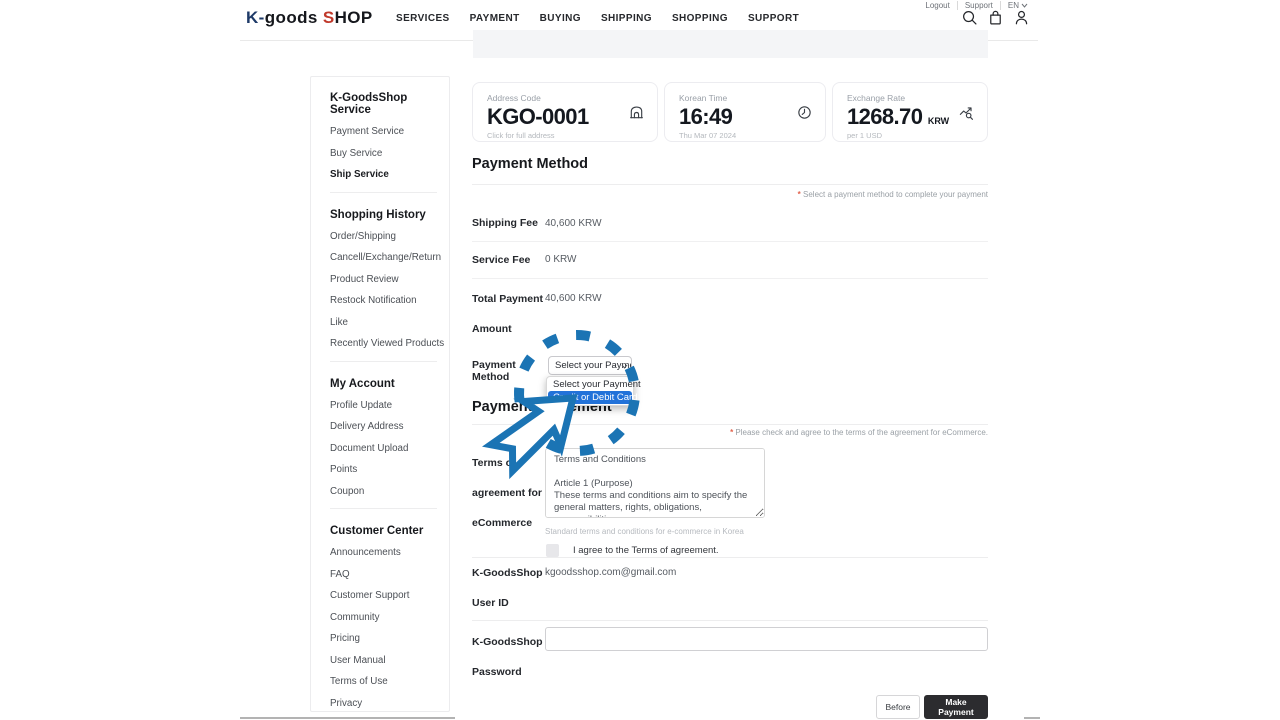 This screenshot has width=1280, height=720. Describe the element at coordinates (346, 703) in the screenshot. I see `sidebar-item-privacy: Privacy` at that location.